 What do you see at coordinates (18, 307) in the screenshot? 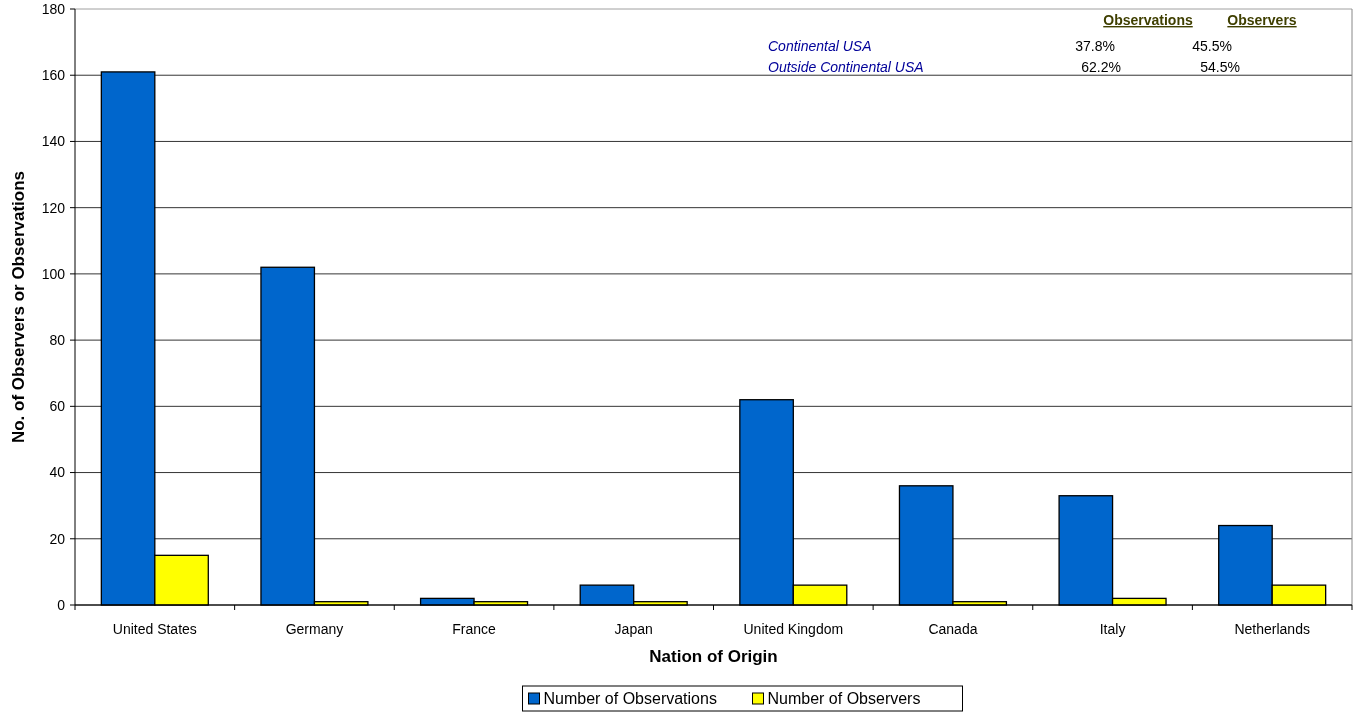
I see `y-axis-title: No. of Observers or Observations` at bounding box center [18, 307].